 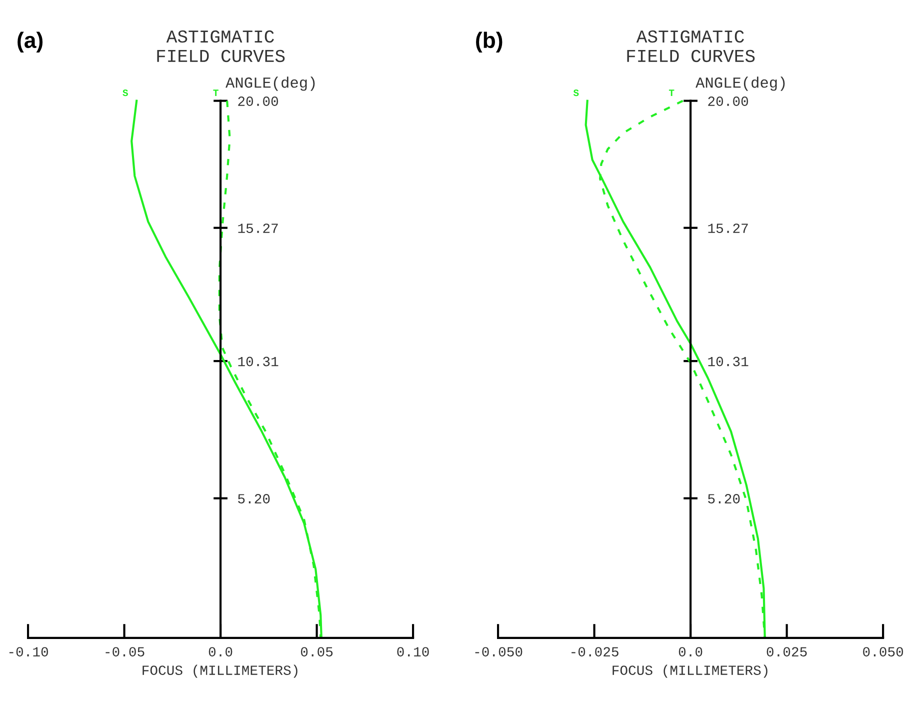 I want to click on x-tick-label: -0.025, so click(x=595, y=651).